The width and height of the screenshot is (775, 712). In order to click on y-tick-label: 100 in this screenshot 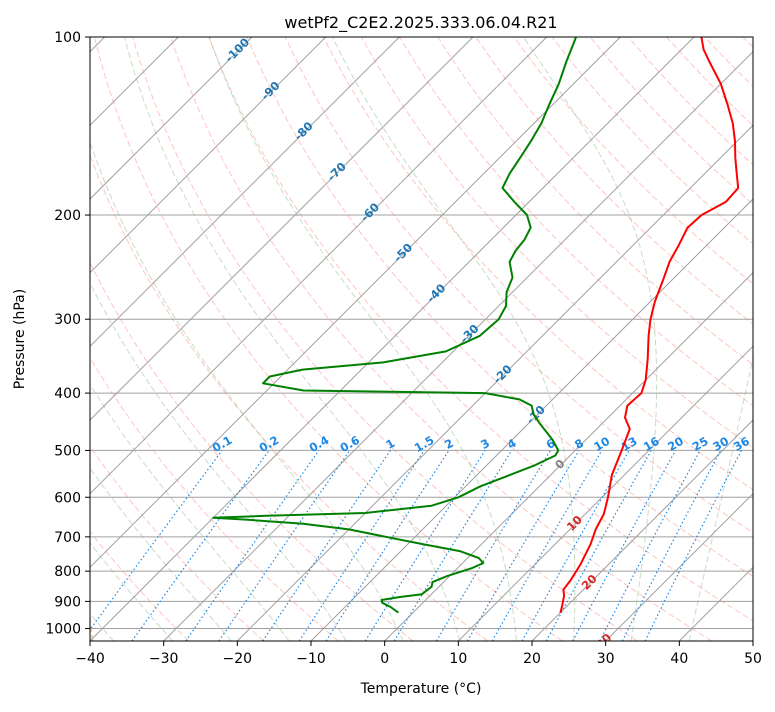, I will do `click(67, 38)`.